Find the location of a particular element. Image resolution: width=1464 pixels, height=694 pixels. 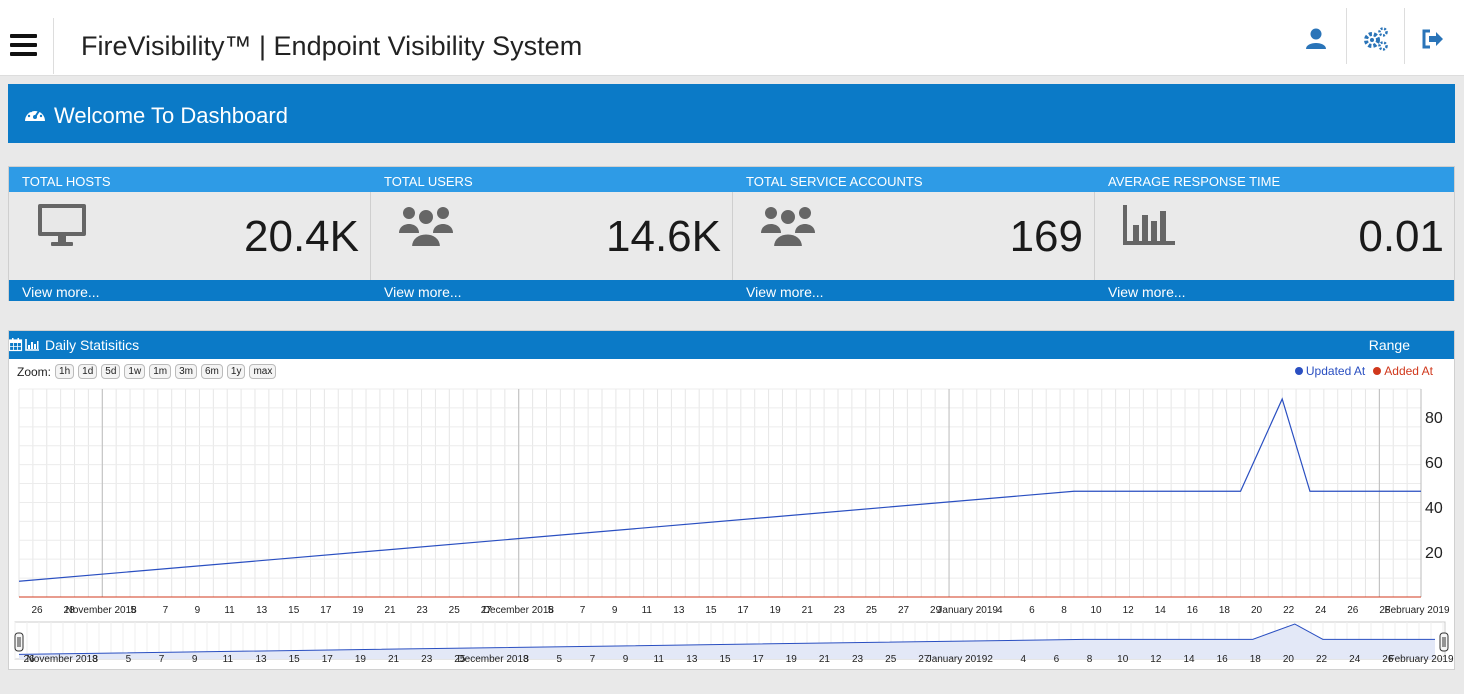

x-tick-label: January 2019 is located at coordinates (967, 610).